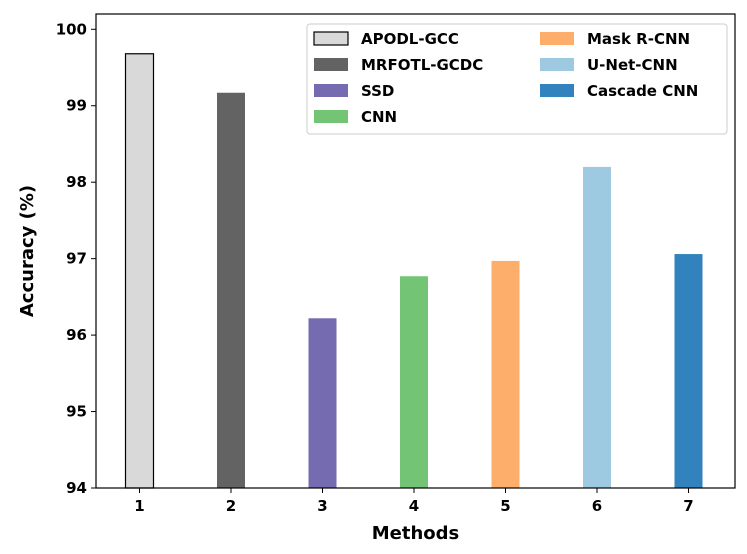  What do you see at coordinates (231, 506) in the screenshot?
I see `x-tick-label: 2` at bounding box center [231, 506].